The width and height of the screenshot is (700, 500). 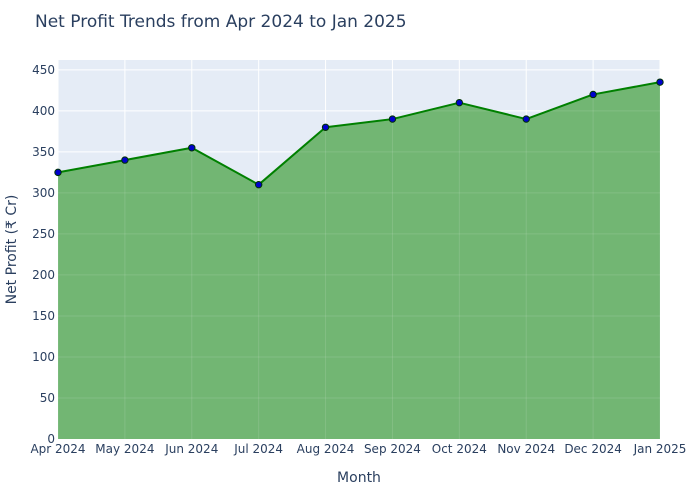 What do you see at coordinates (43, 316) in the screenshot?
I see `y-tick-label-3: 150` at bounding box center [43, 316].